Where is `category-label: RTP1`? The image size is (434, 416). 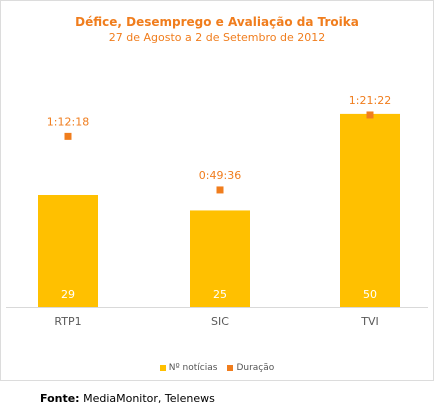 category-label: RTP1 is located at coordinates (67, 321).